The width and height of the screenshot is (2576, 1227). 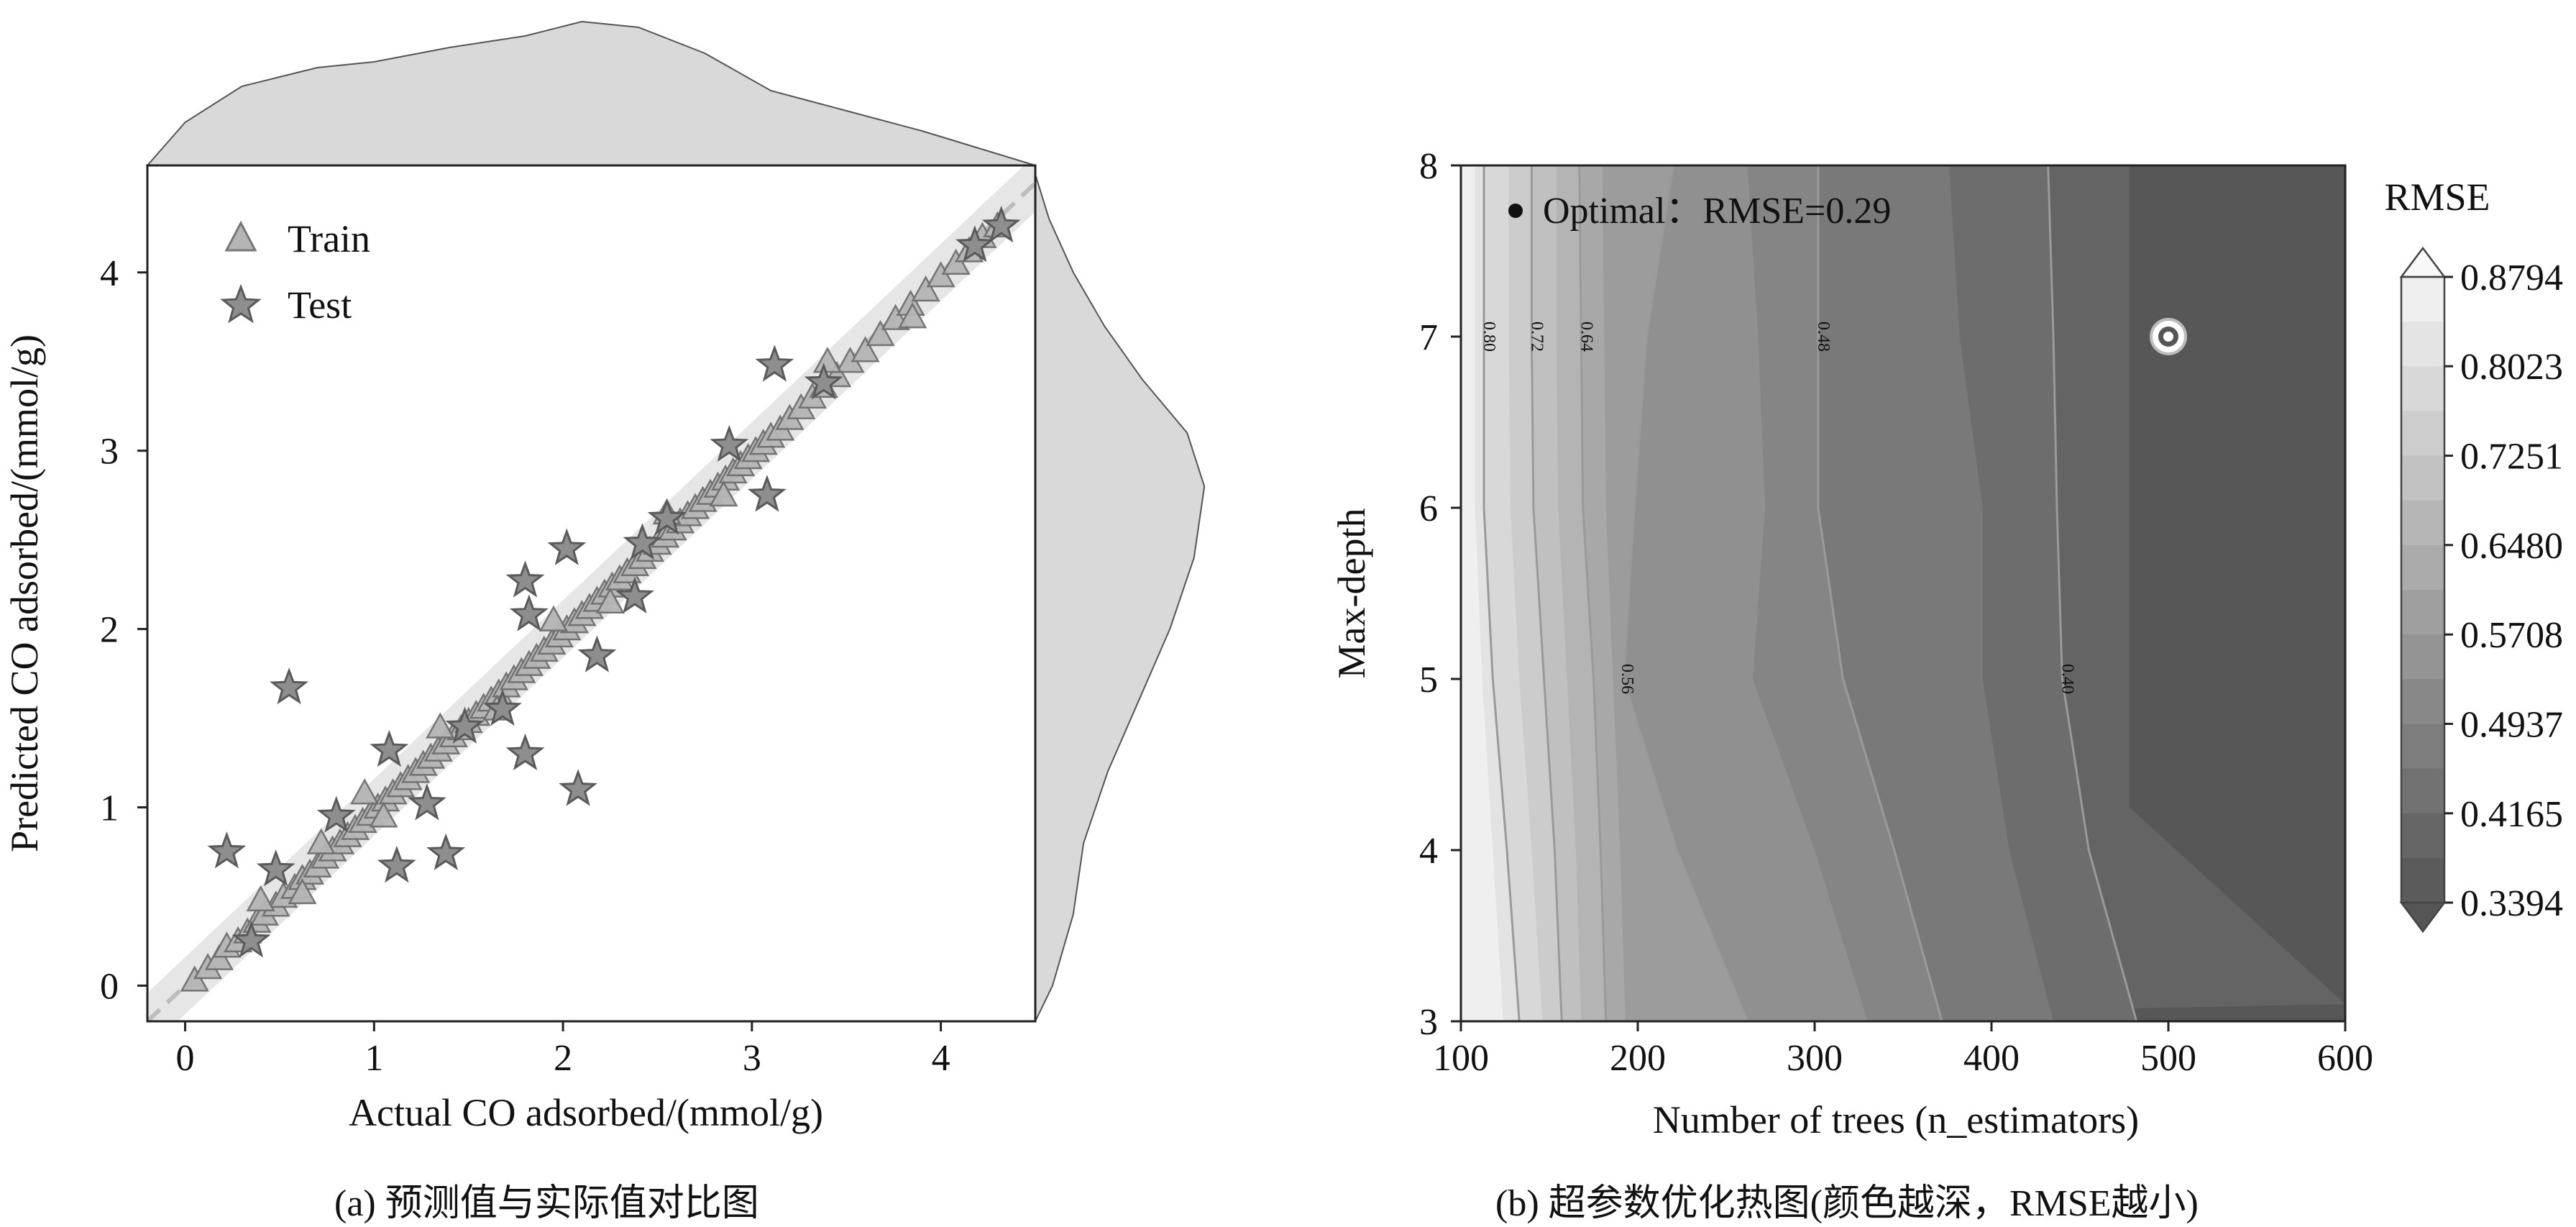 What do you see at coordinates (1536, 337) in the screenshot?
I see `contour-label: 0.72` at bounding box center [1536, 337].